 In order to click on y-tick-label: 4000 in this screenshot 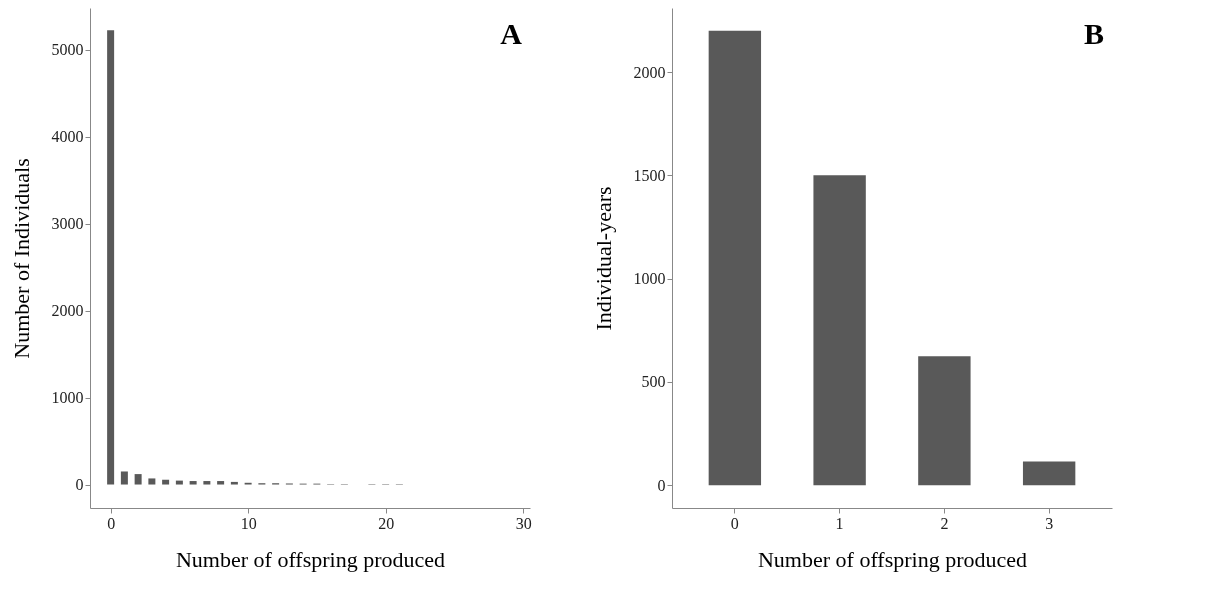, I will do `click(67, 137)`.